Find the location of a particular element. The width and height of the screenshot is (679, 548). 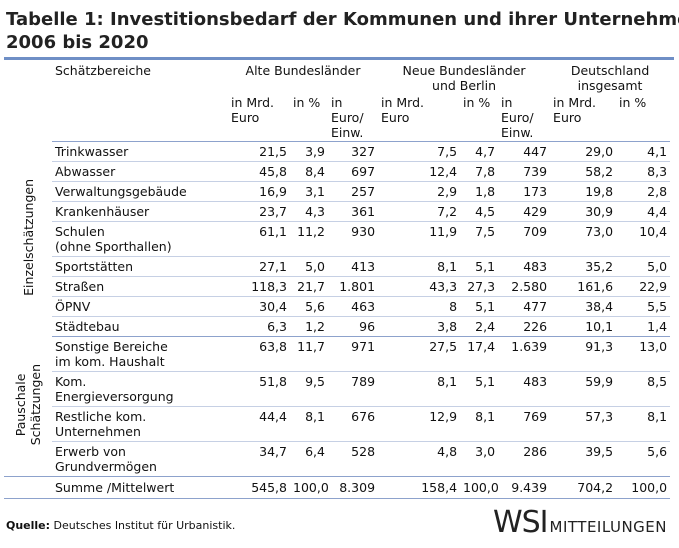

cell: 11,7 is located at coordinates (309, 354).